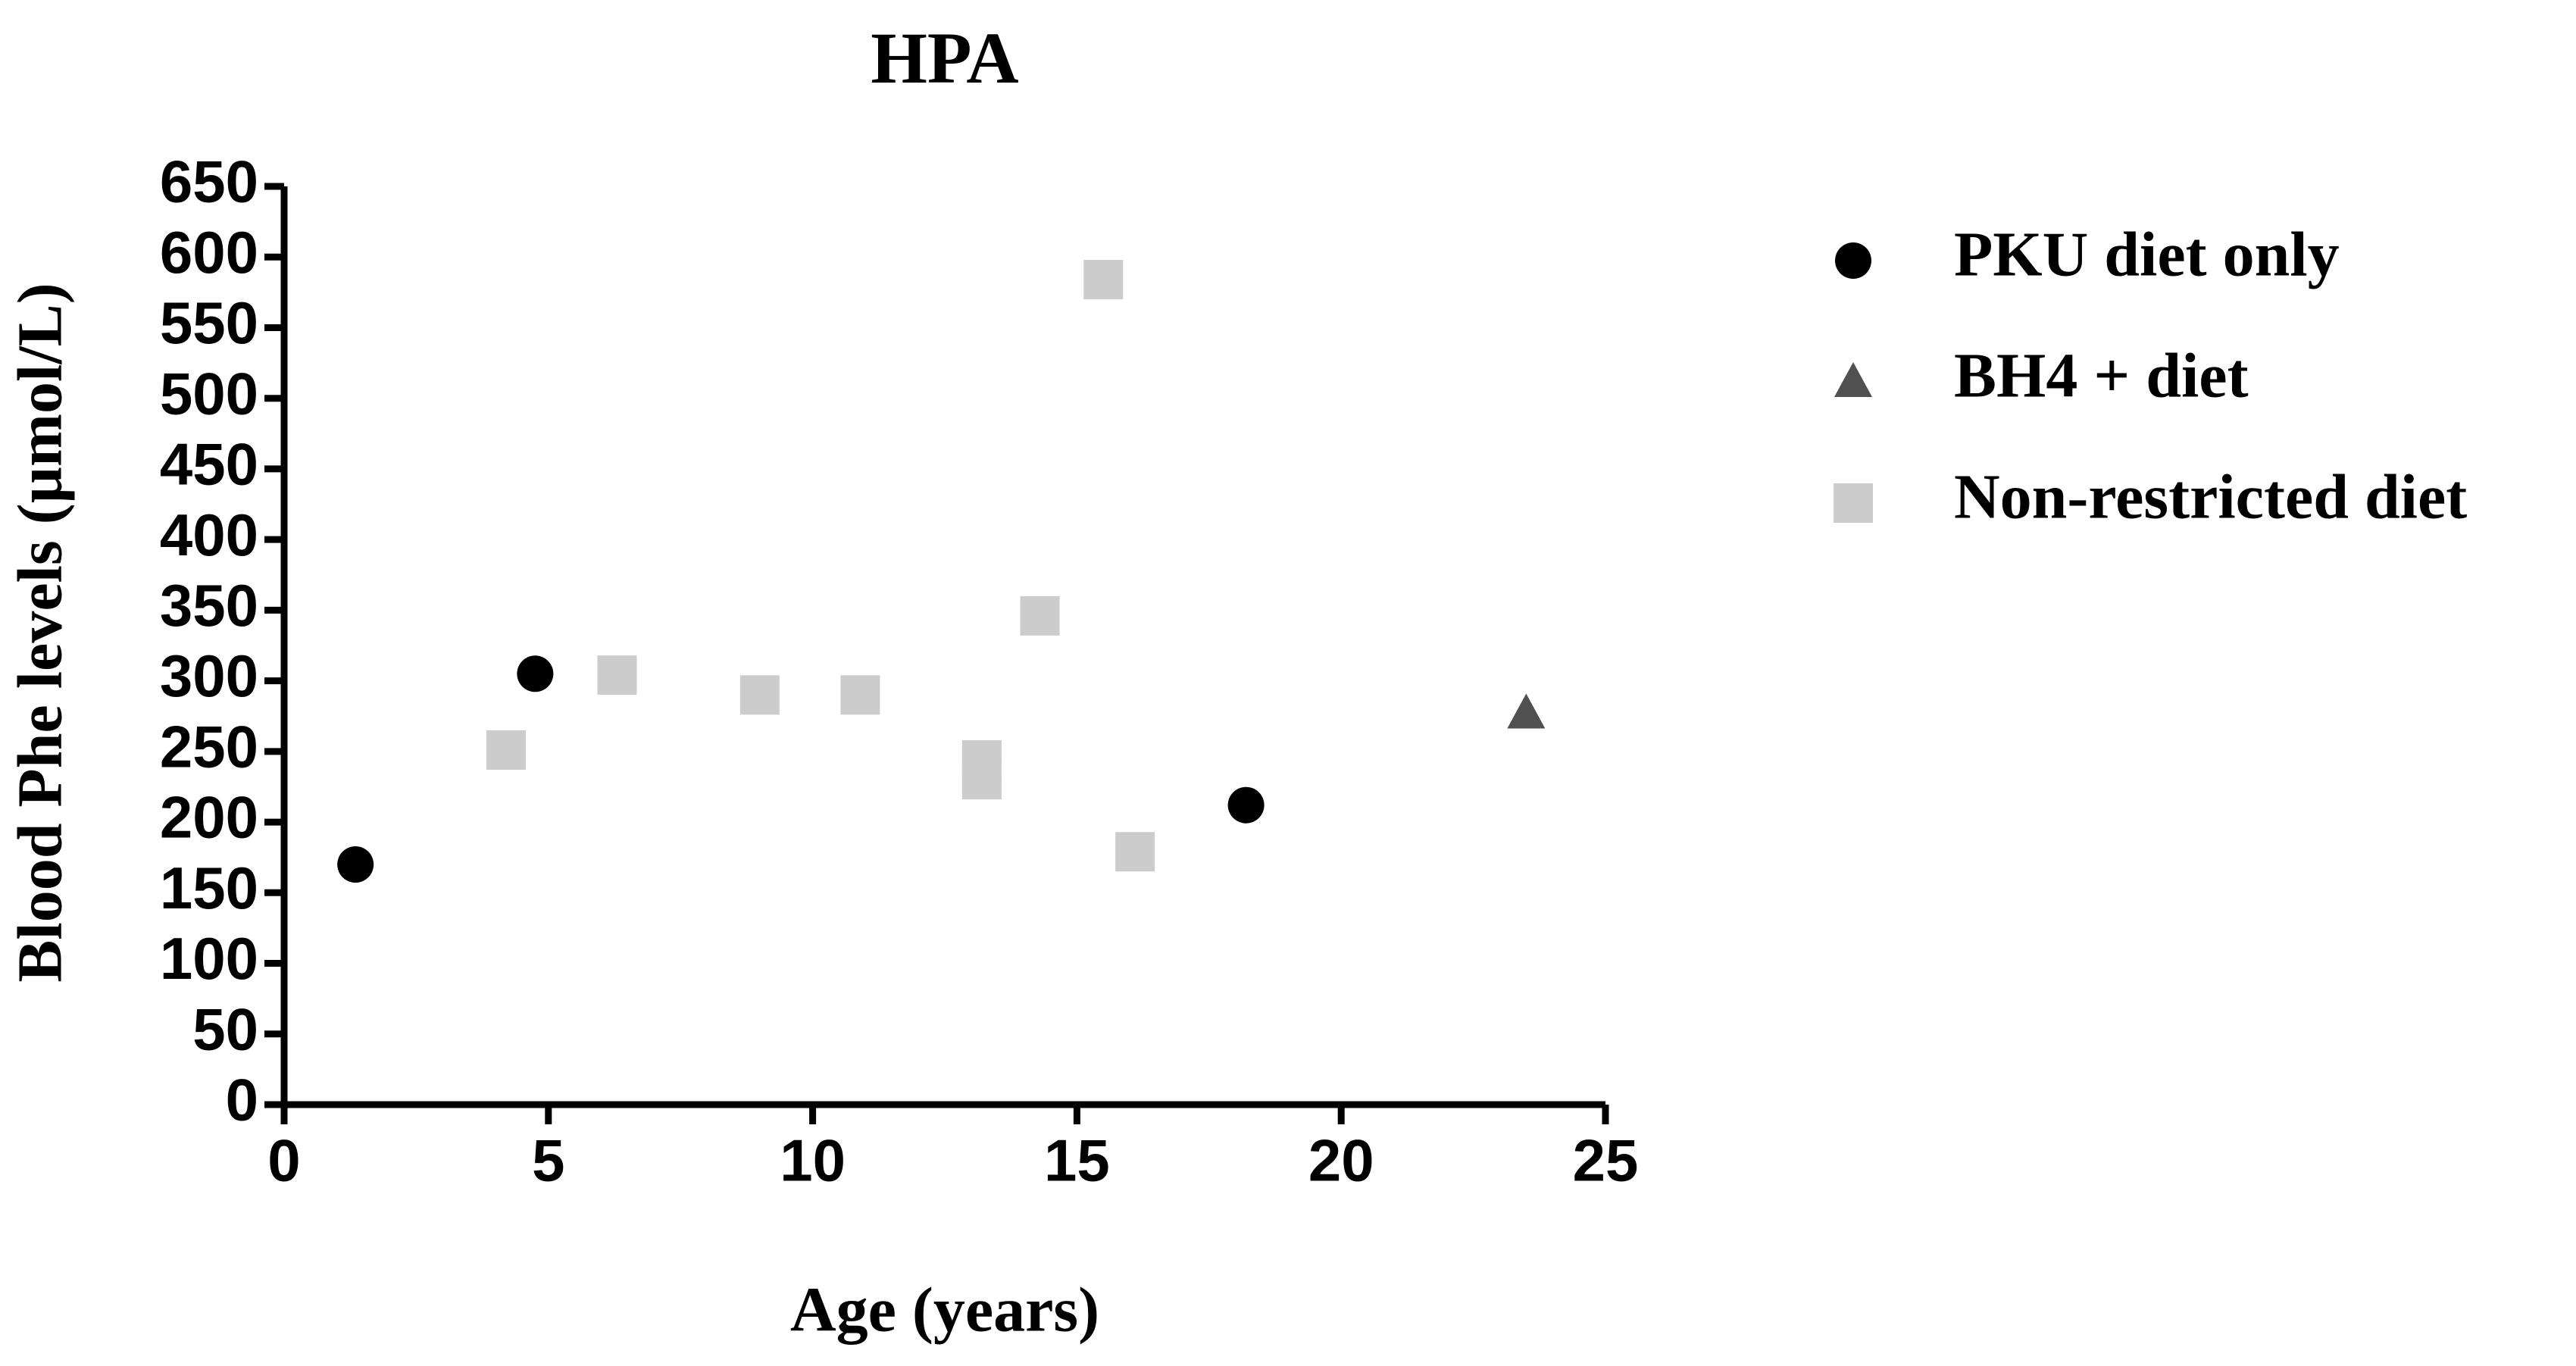 The height and width of the screenshot is (1366, 2576). I want to click on chart-title: HPA, so click(945, 58).